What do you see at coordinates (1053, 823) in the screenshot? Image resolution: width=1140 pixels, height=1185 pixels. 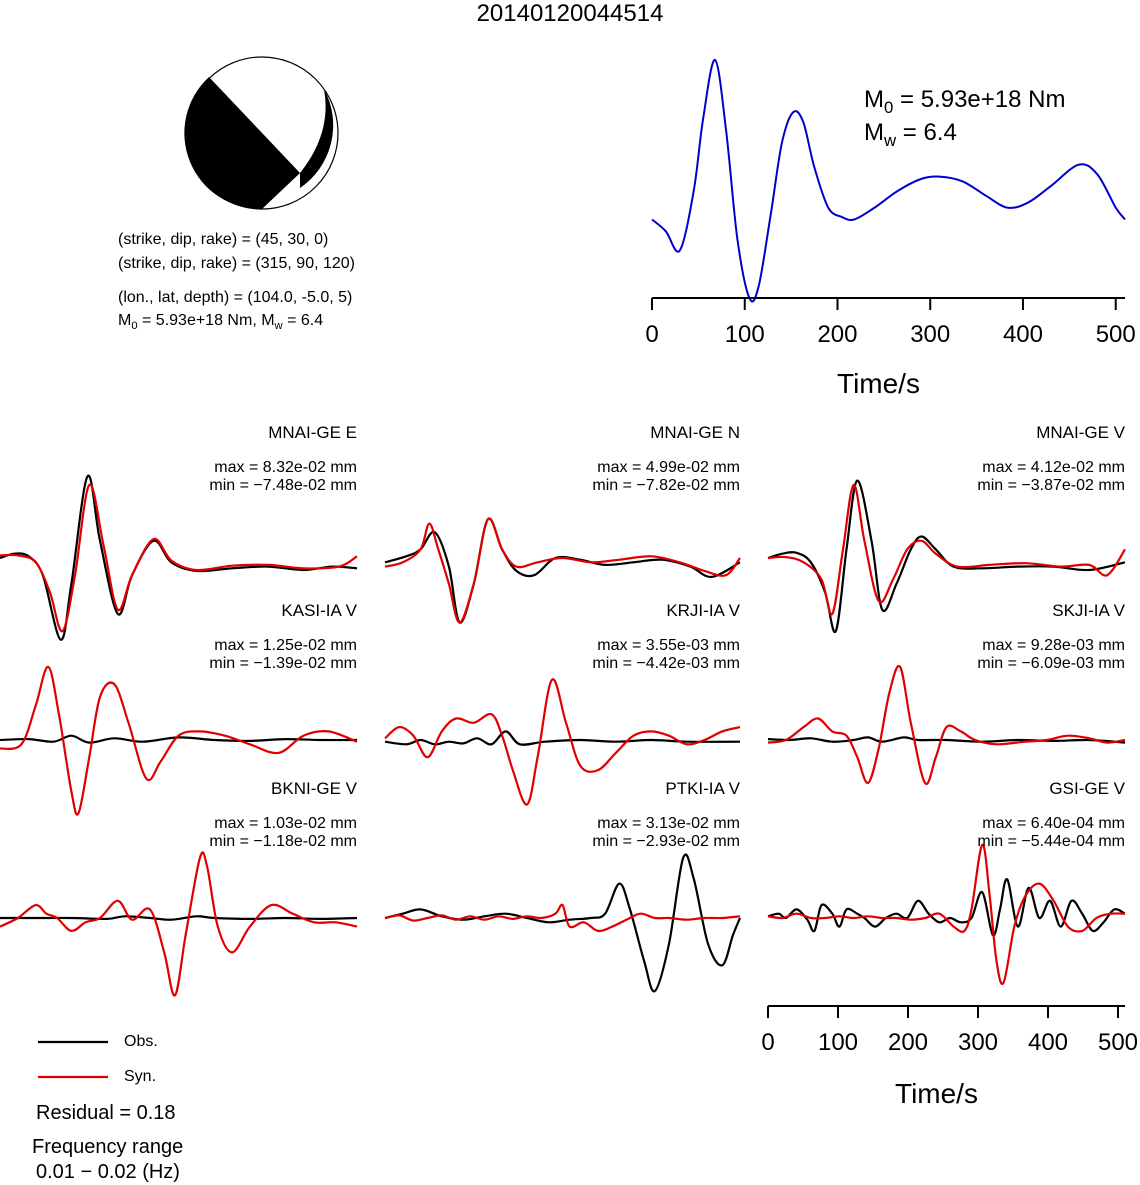 I see `max-amplitude: max = 6.40e-04 mm` at bounding box center [1053, 823].